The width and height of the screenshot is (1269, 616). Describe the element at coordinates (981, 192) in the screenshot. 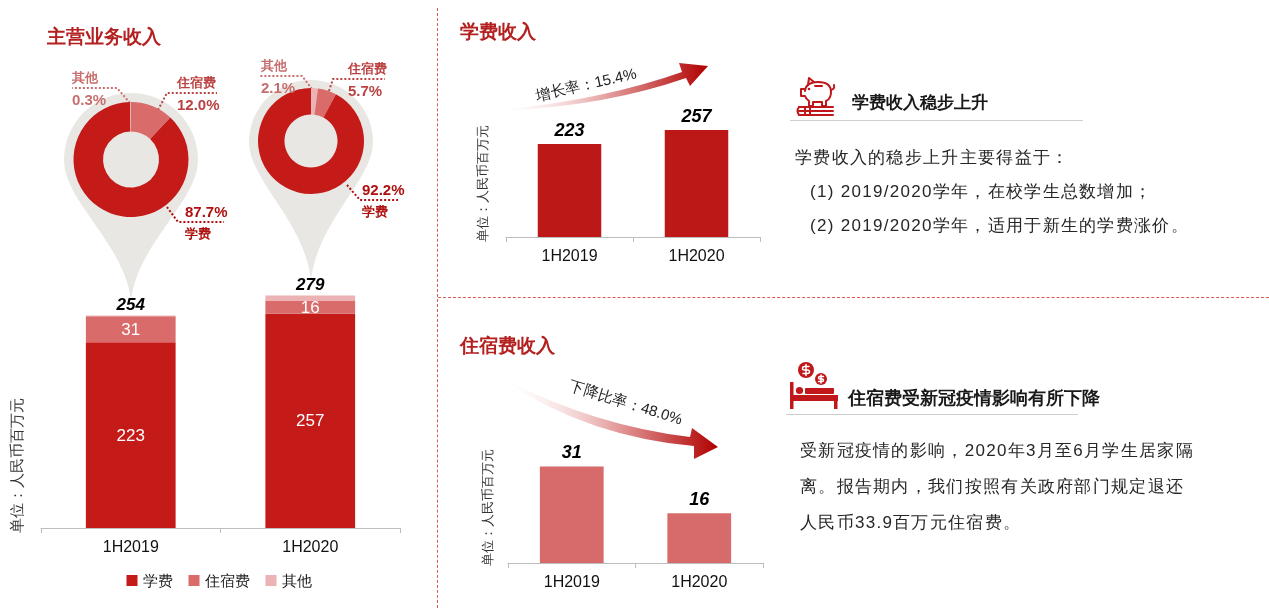

I see `text: (1) 2019/2020学年，在校学生总数增加；` at that location.